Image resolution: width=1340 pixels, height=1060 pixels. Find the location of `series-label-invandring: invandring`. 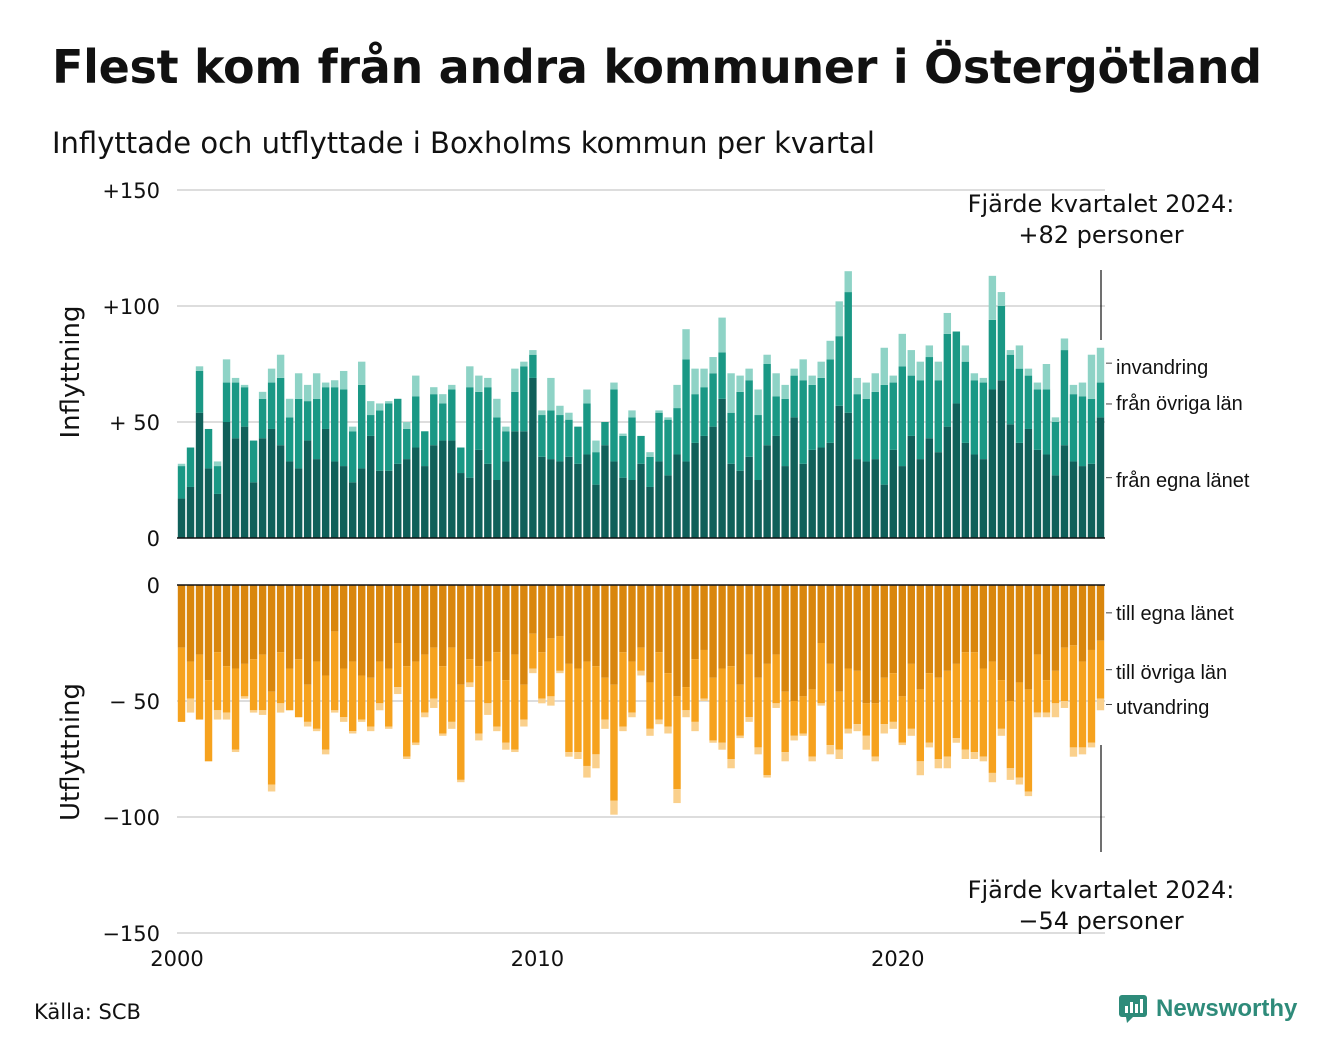

series-label-invandring: invandring is located at coordinates (1162, 368).